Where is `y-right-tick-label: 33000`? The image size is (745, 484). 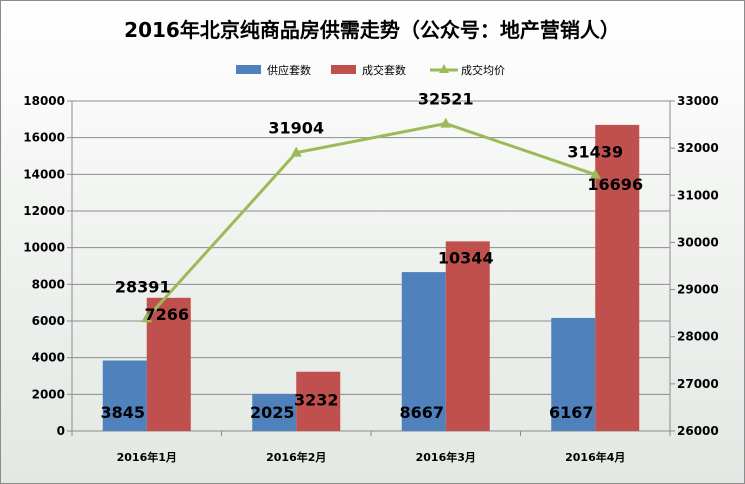
y-right-tick-label: 33000 is located at coordinates (698, 101).